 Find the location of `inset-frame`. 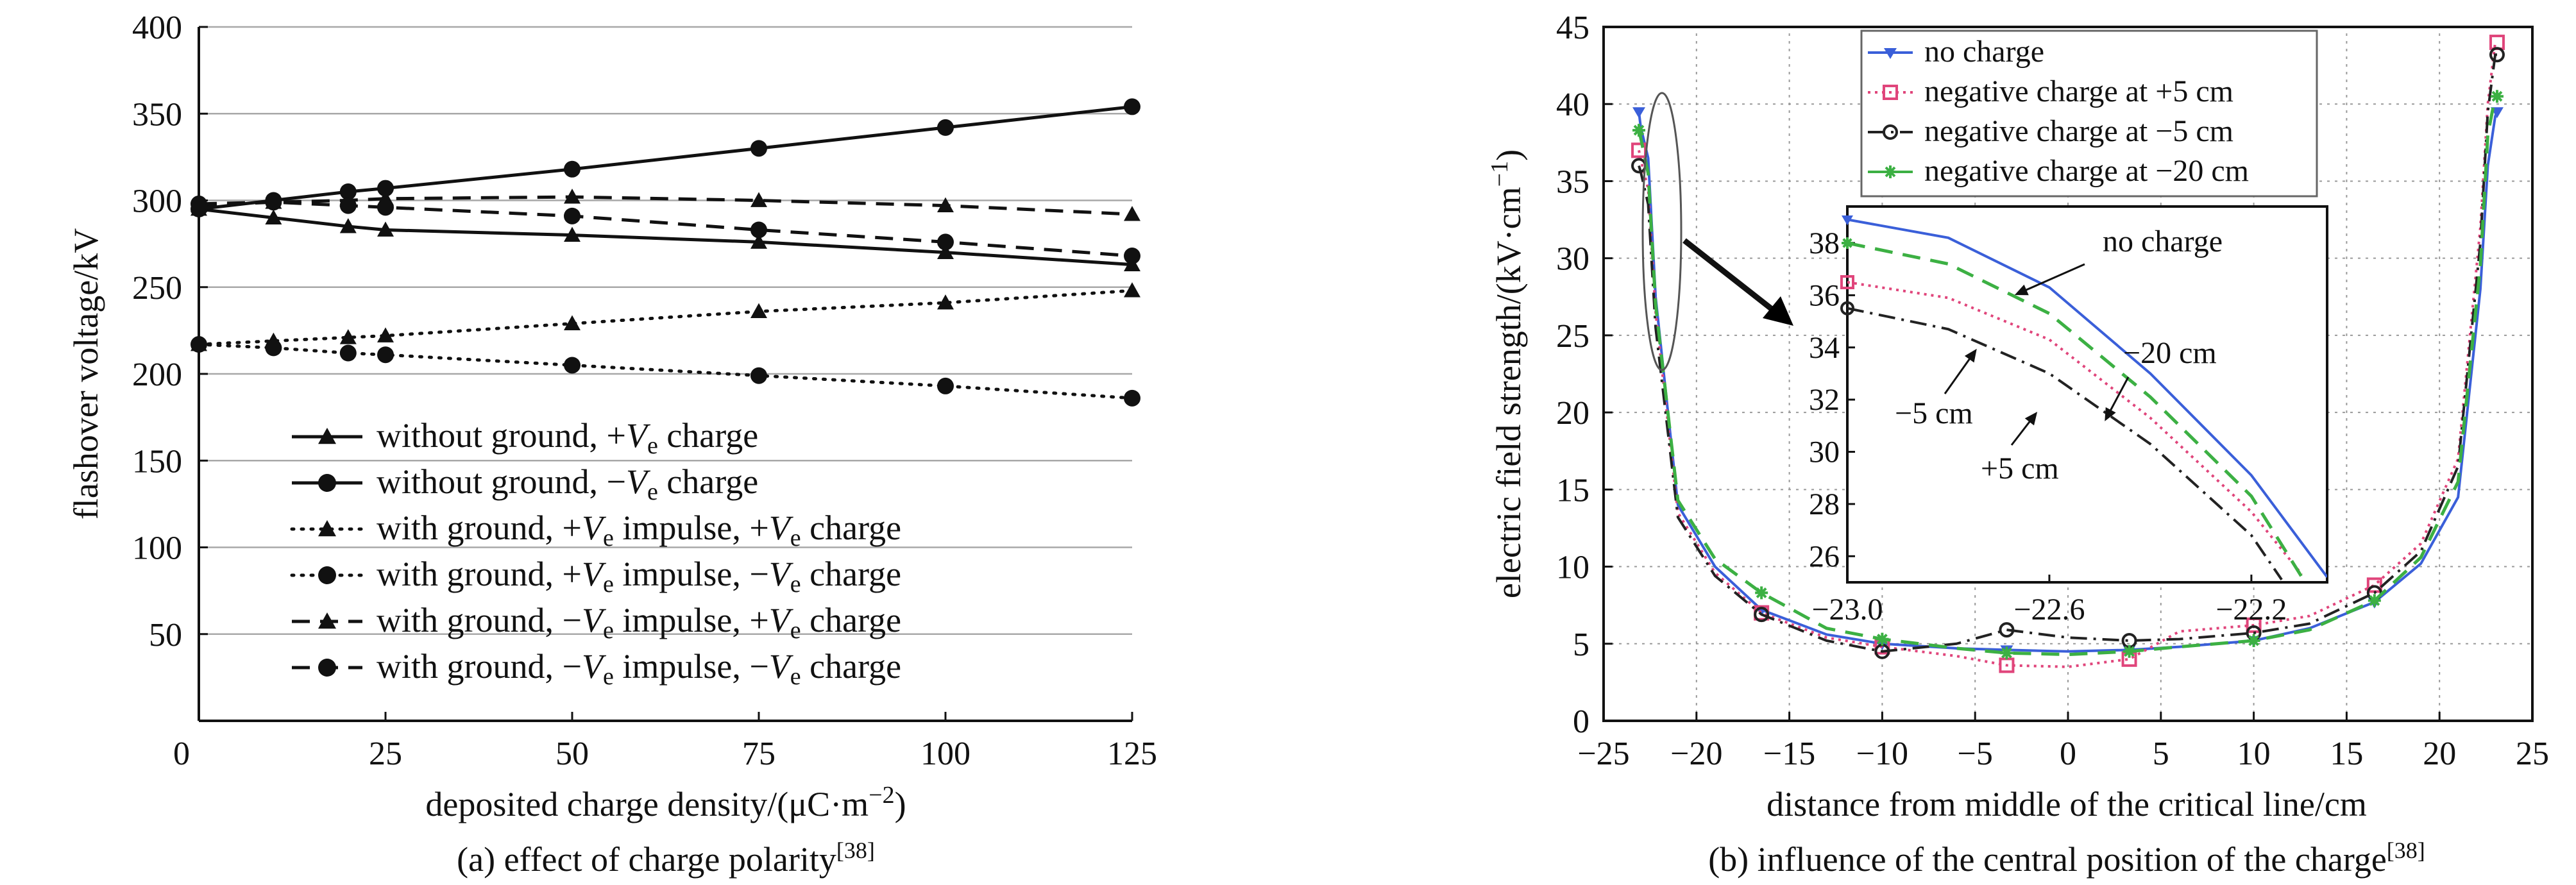

inset-frame is located at coordinates (2087, 394).